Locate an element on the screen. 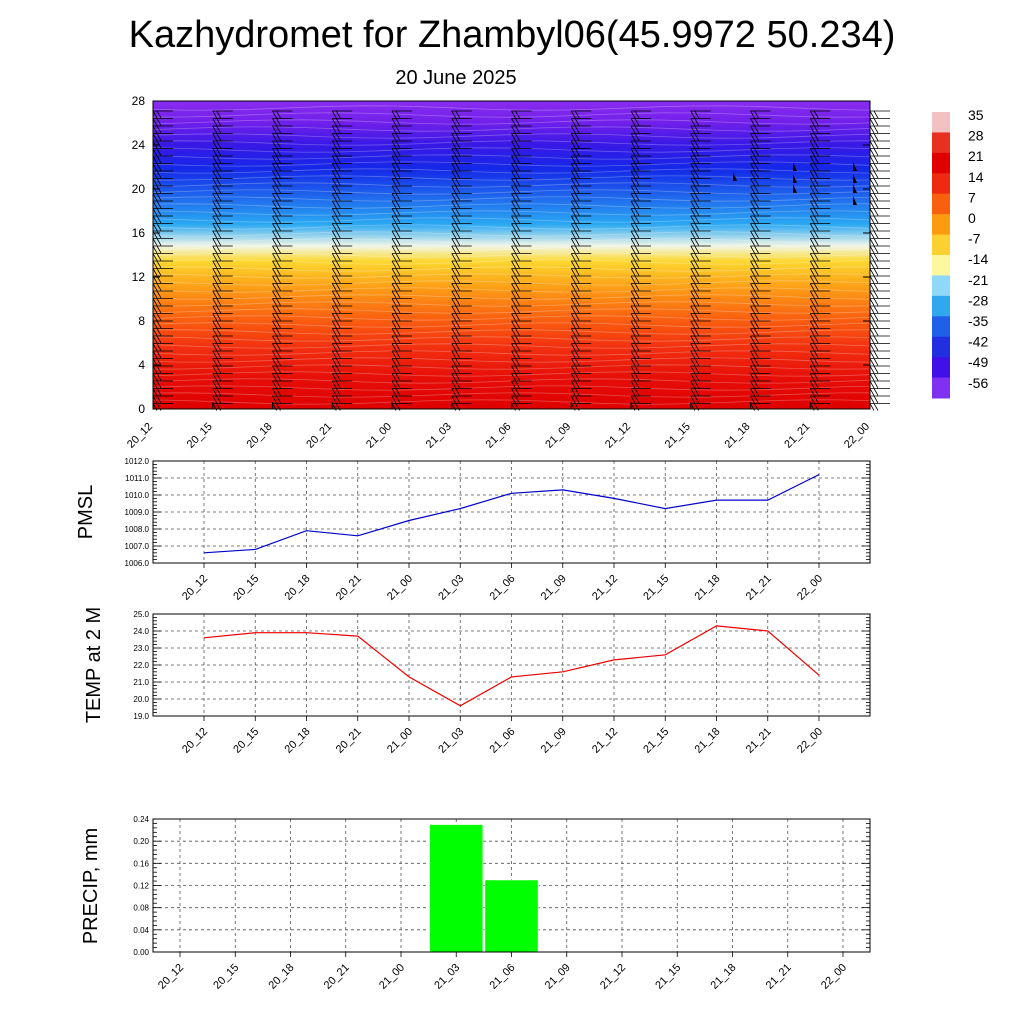 This screenshot has width=1024, height=1024. y-tick-label: 4 is located at coordinates (141, 365).